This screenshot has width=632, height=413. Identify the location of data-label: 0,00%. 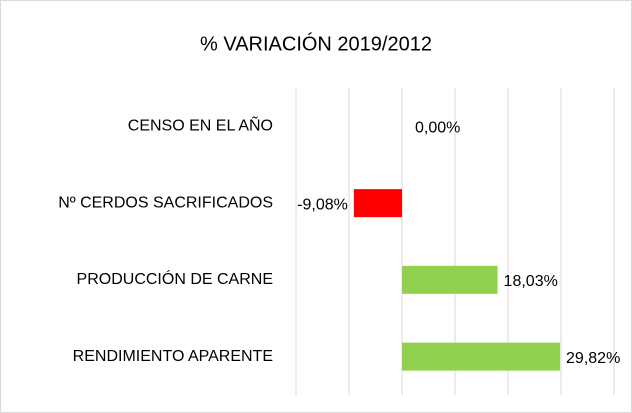
(437, 128).